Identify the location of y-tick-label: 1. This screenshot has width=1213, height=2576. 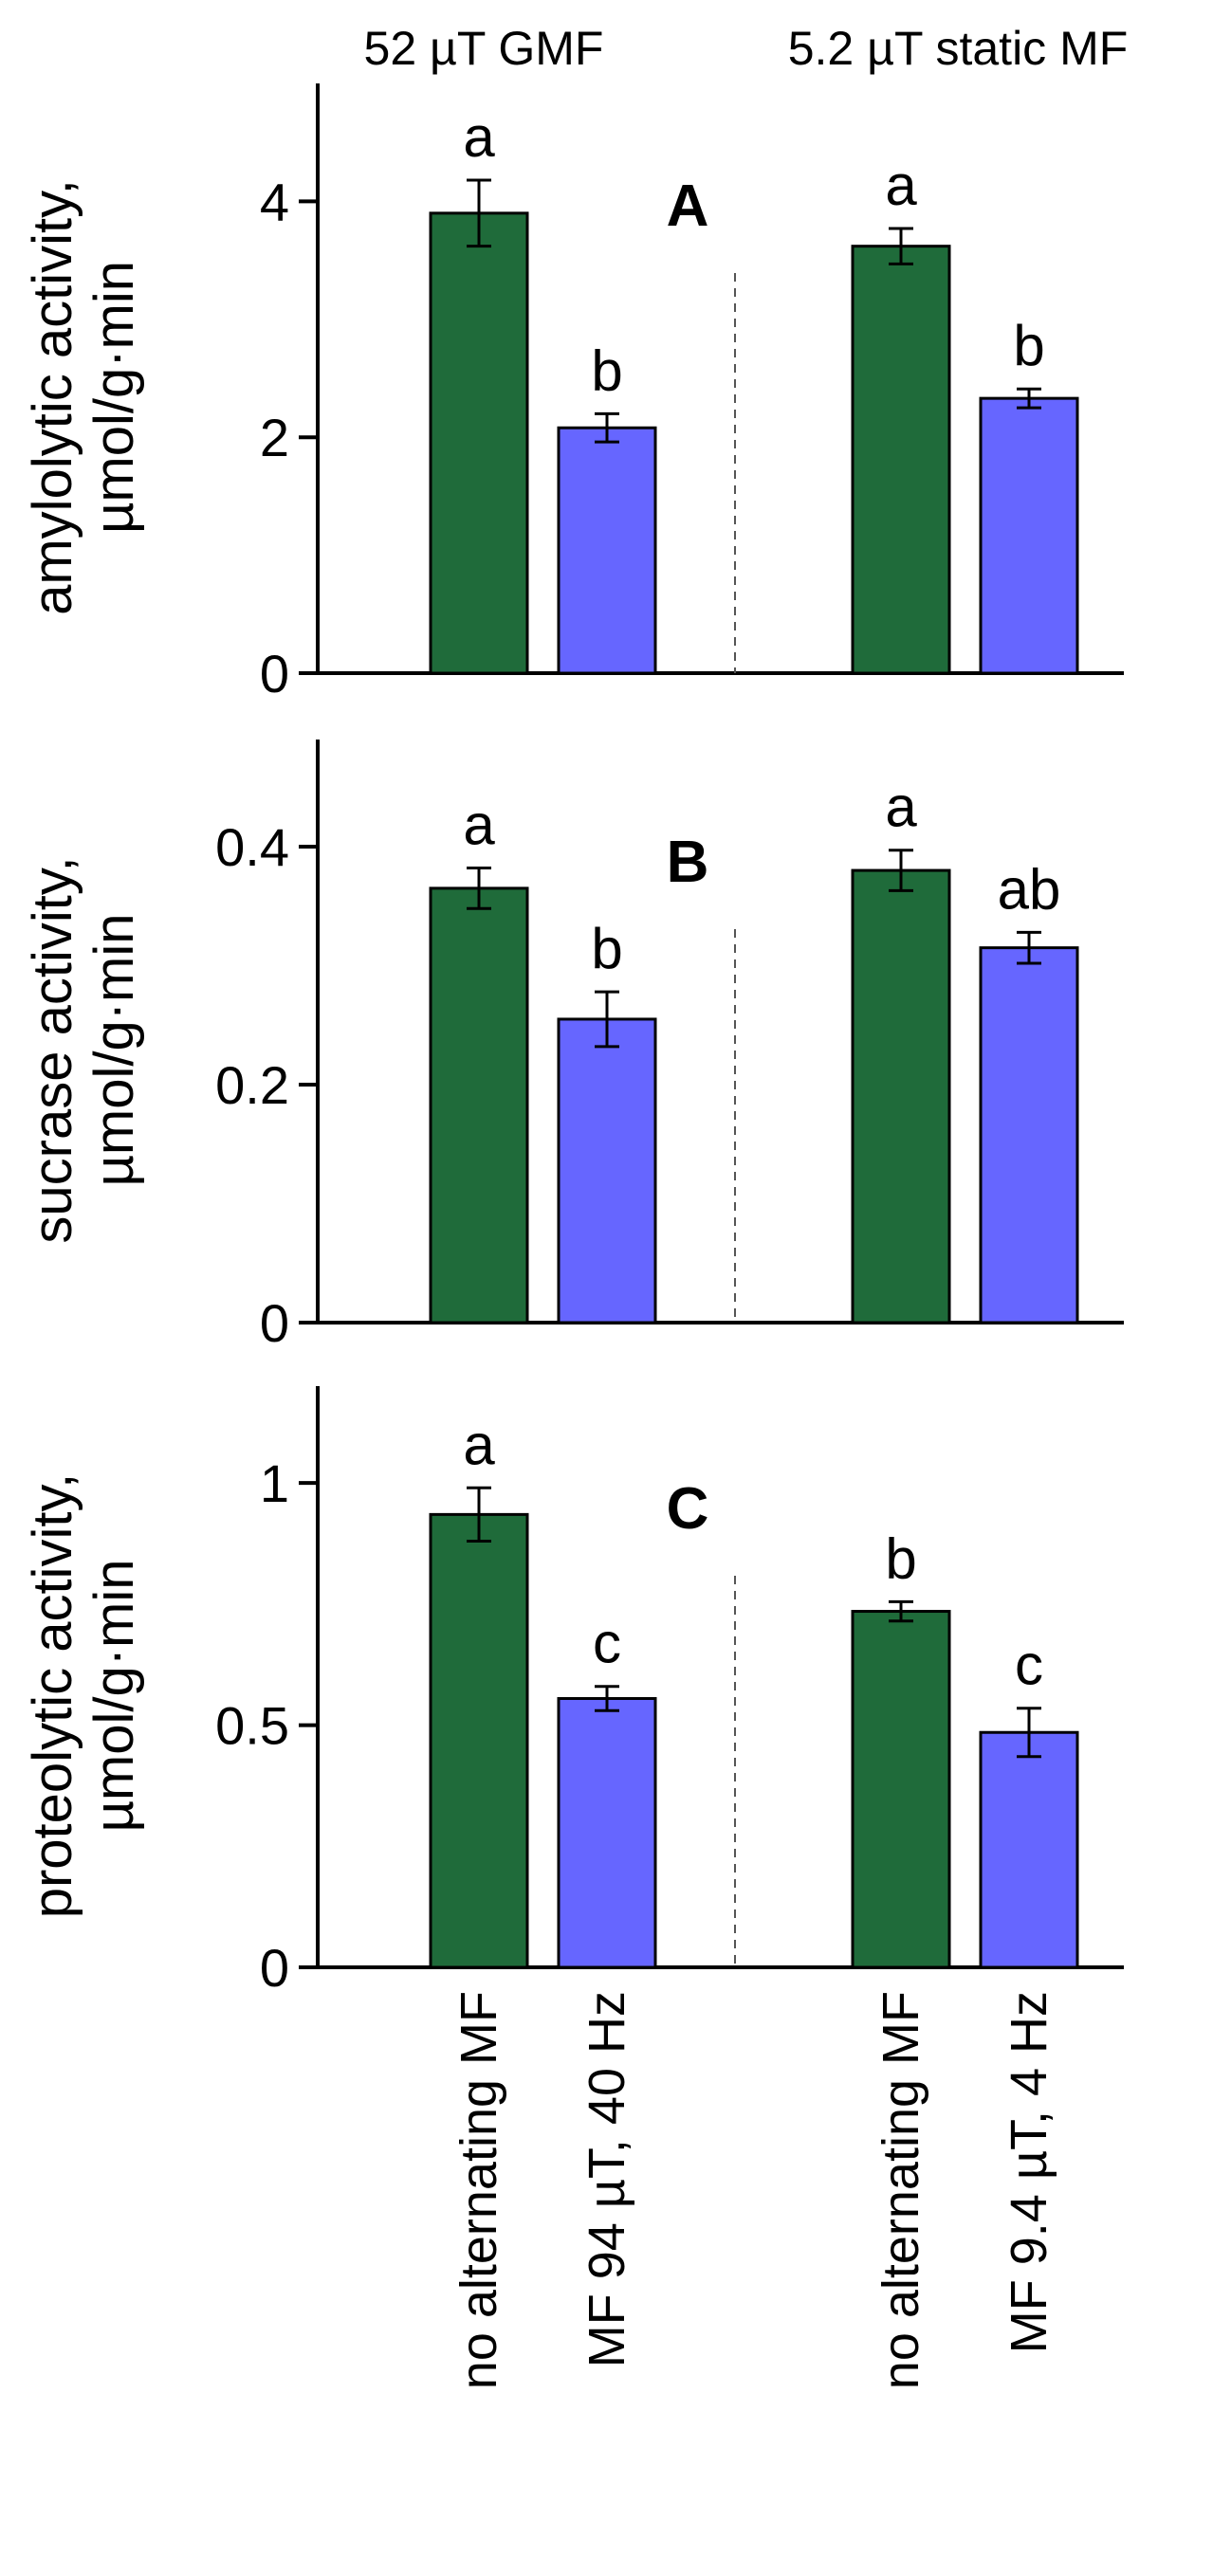
(274, 1483).